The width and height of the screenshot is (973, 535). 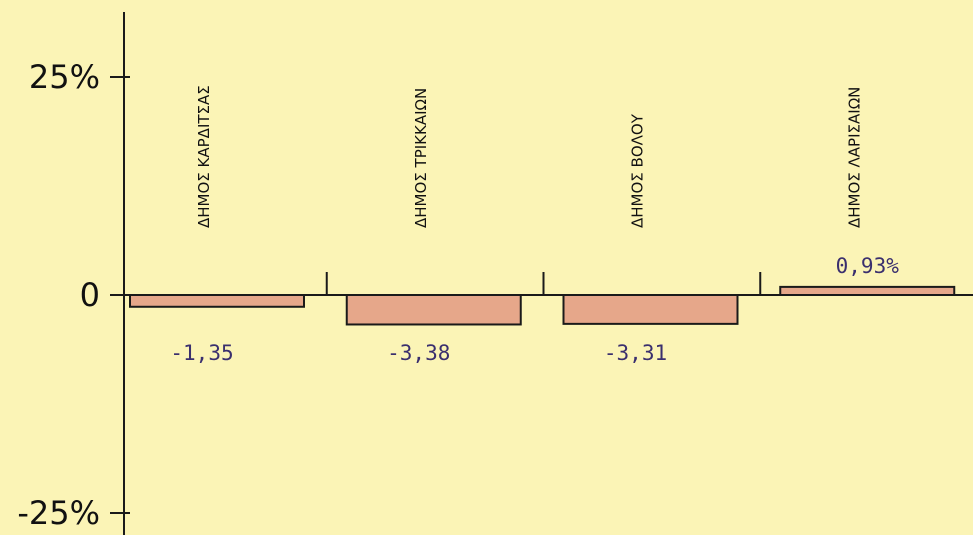 What do you see at coordinates (854, 157) in the screenshot?
I see `category-label: ΔΗΜΟΣ ΛΑΡΙΣΑΙΩΝ` at bounding box center [854, 157].